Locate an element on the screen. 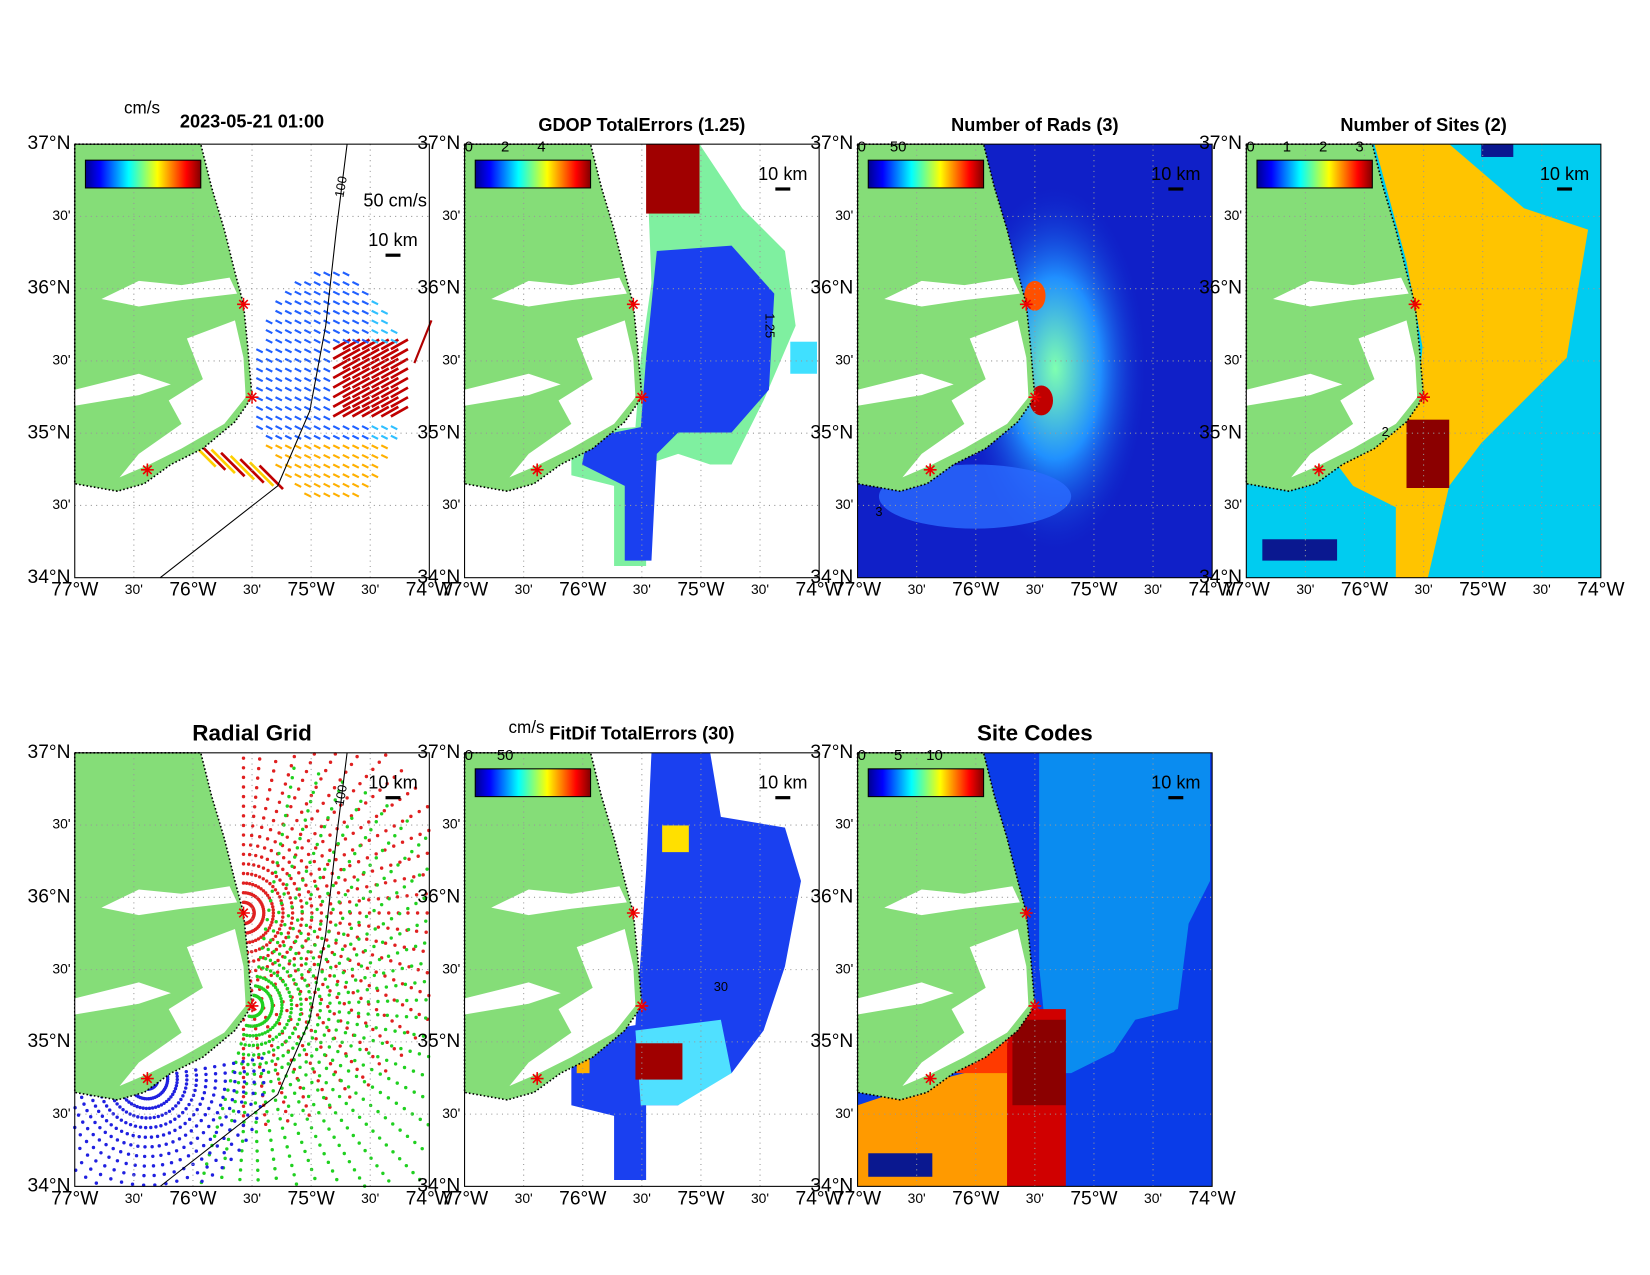 The height and width of the screenshot is (1275, 1650). colorbar-tick-label: 10 is located at coordinates (934, 755).